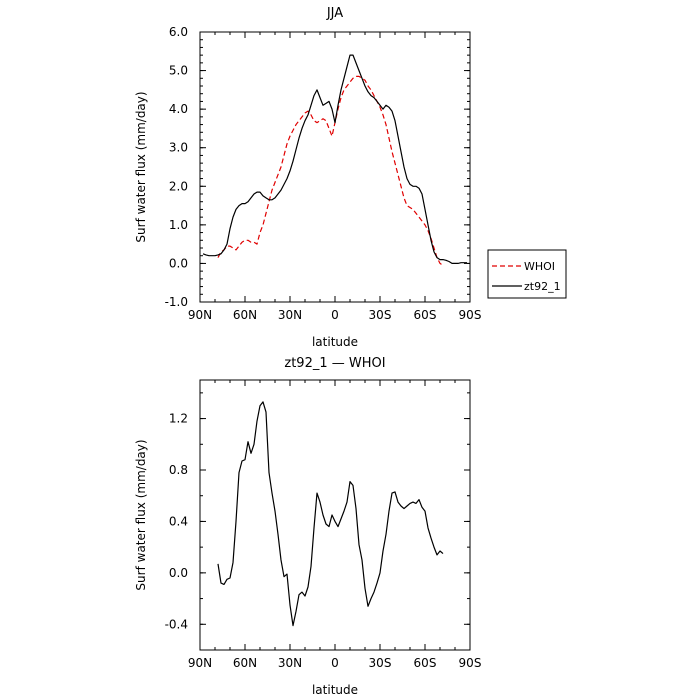  I want to click on series-line-whoi, so click(330, 170).